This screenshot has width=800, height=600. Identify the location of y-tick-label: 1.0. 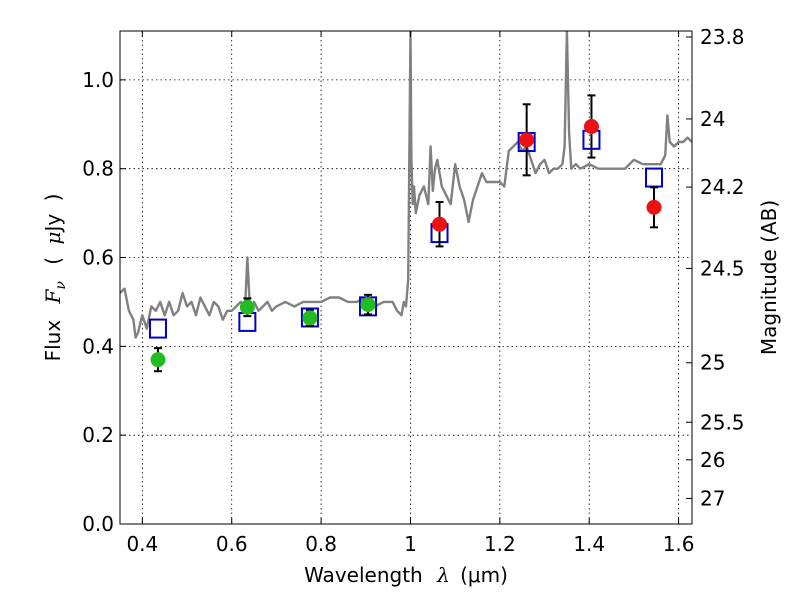
(98, 80).